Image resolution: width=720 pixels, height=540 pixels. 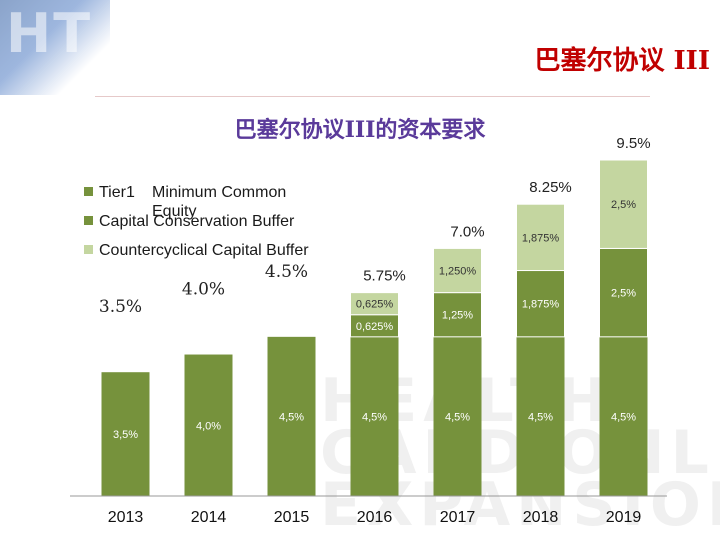 What do you see at coordinates (117, 192) in the screenshot?
I see `legend-label: Tier1` at bounding box center [117, 192].